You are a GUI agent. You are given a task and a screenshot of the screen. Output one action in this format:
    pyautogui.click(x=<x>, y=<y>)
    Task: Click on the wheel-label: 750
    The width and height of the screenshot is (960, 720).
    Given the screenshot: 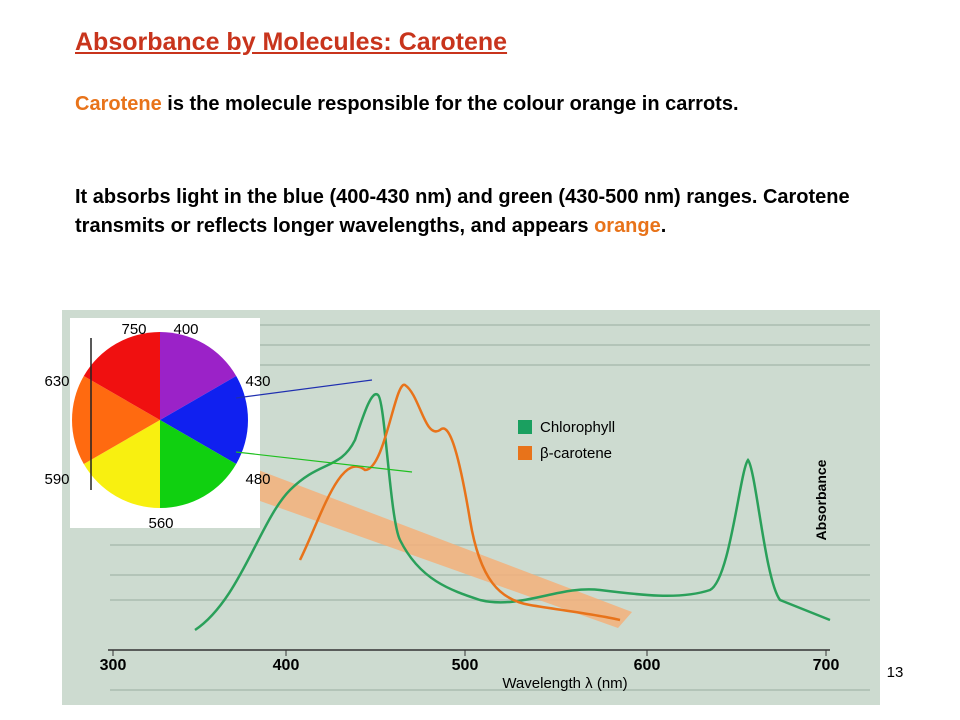 What is the action you would take?
    pyautogui.click(x=133, y=329)
    